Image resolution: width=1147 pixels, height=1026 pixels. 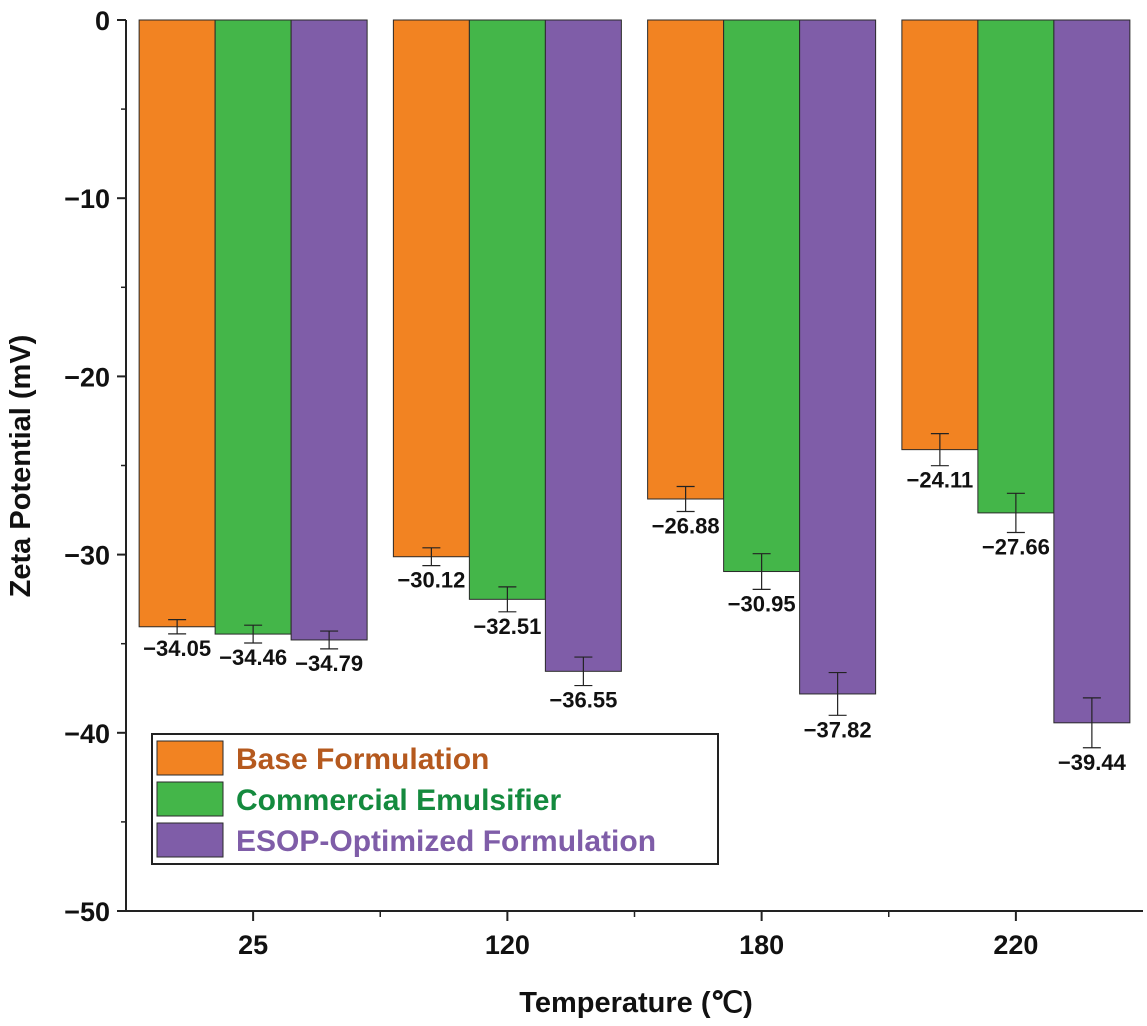 I want to click on data-label: −30.12, so click(x=431, y=580).